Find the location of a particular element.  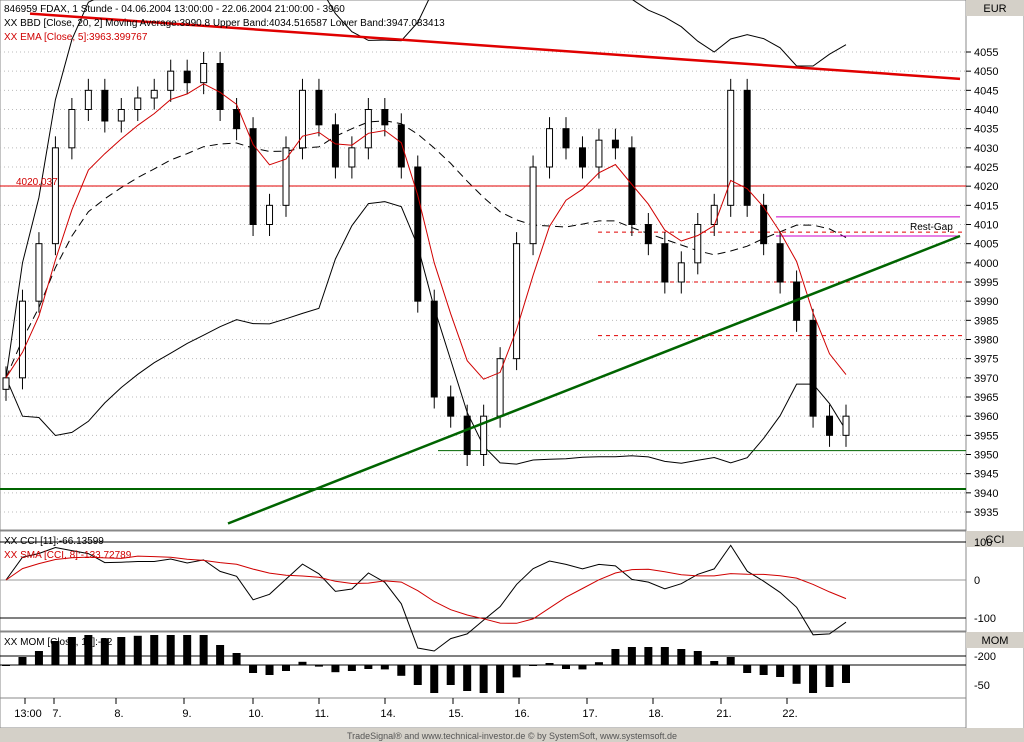

price-tick-label: 4030 is located at coordinates (986, 149).